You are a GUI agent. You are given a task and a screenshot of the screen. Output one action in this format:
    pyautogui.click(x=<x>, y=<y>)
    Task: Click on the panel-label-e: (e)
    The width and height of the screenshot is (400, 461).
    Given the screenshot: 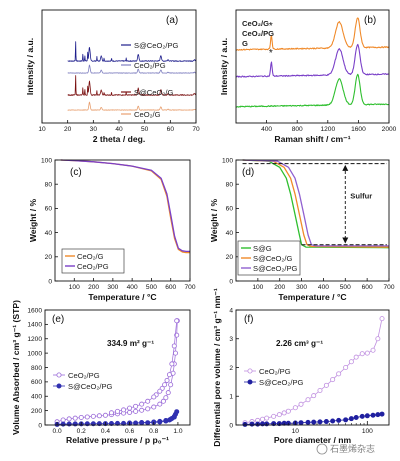 What is the action you would take?
    pyautogui.click(x=58, y=319)
    